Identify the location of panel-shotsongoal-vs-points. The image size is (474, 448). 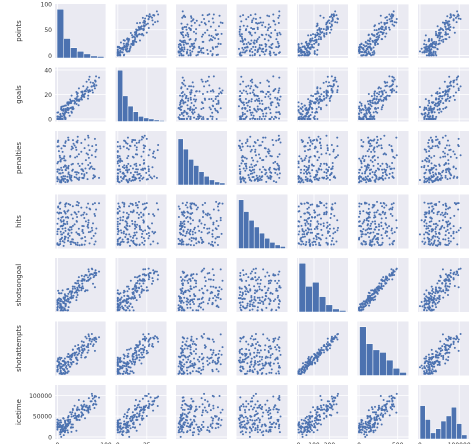
(80, 285).